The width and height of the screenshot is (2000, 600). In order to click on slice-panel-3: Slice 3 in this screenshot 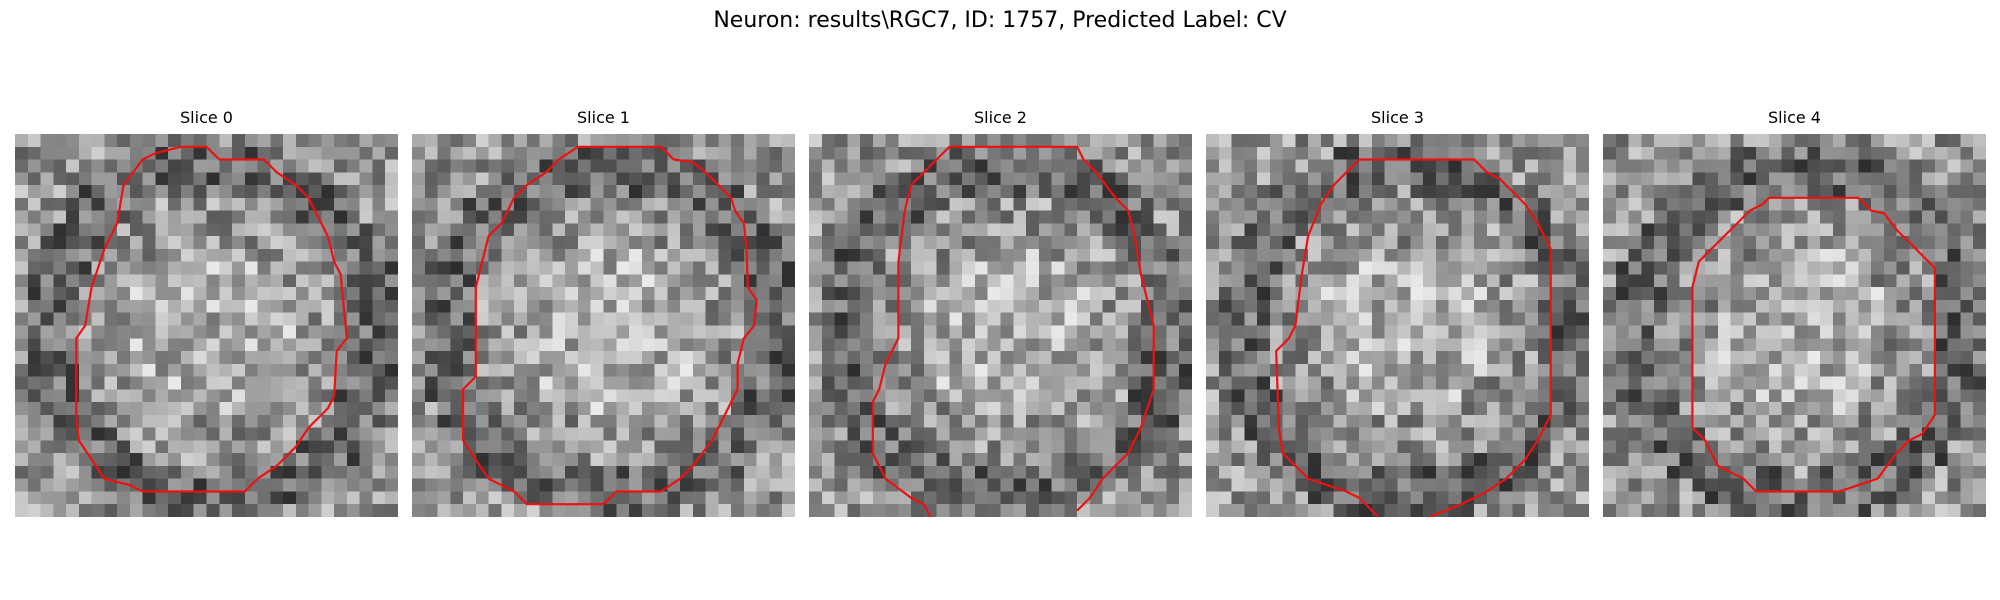, I will do `click(1397, 312)`.